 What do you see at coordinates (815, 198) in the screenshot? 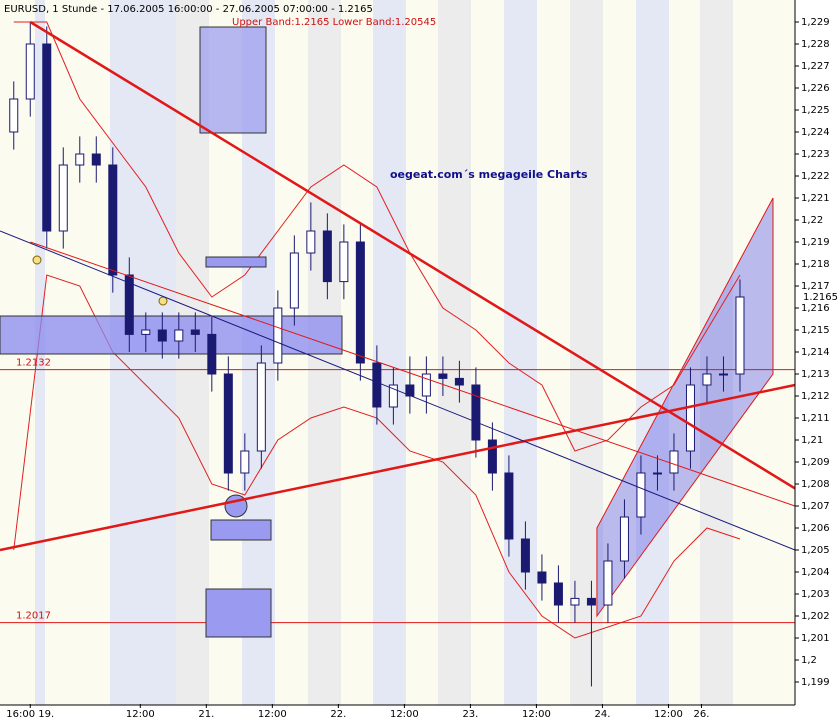
I see `y-tick-label: 1,221` at bounding box center [815, 198].